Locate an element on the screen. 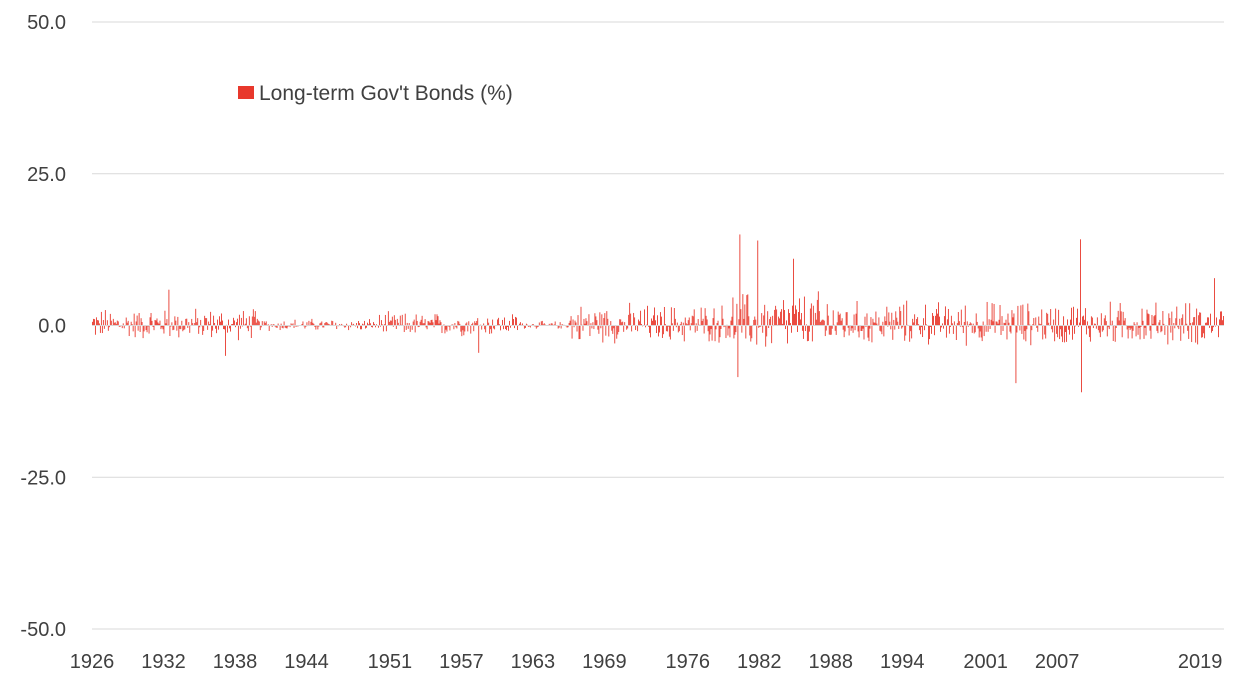 The height and width of the screenshot is (673, 1238). x-tick-label: 1926 is located at coordinates (92, 662).